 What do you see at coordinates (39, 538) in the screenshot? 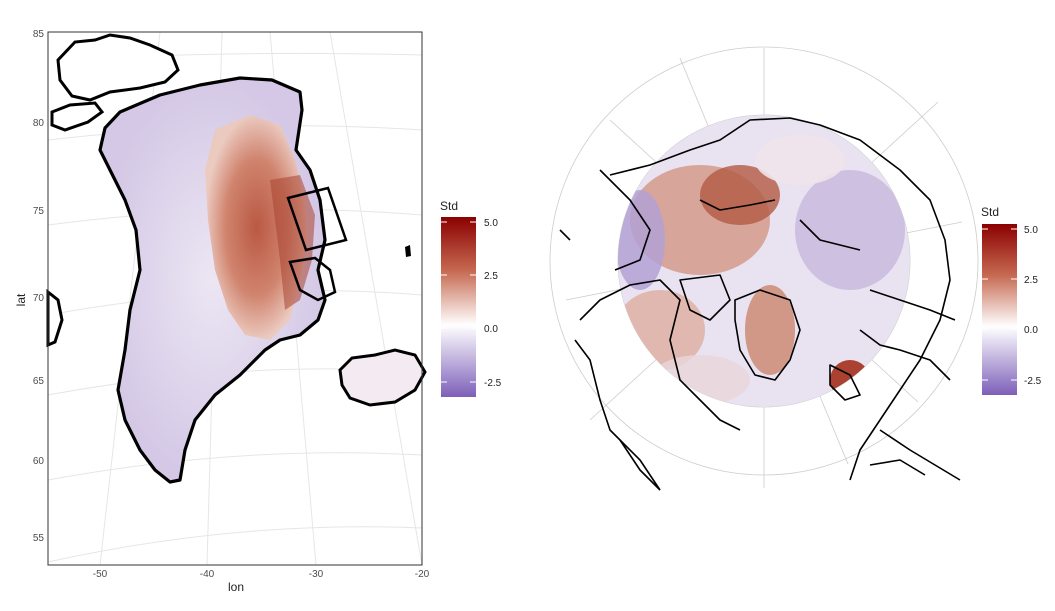
I see `y-tick-55: 55` at bounding box center [39, 538].